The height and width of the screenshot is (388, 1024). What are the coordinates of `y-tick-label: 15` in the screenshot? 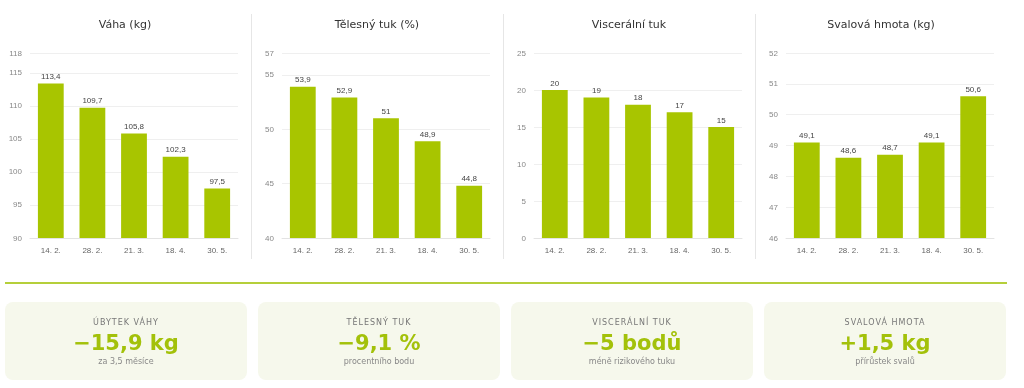 It's located at (522, 127).